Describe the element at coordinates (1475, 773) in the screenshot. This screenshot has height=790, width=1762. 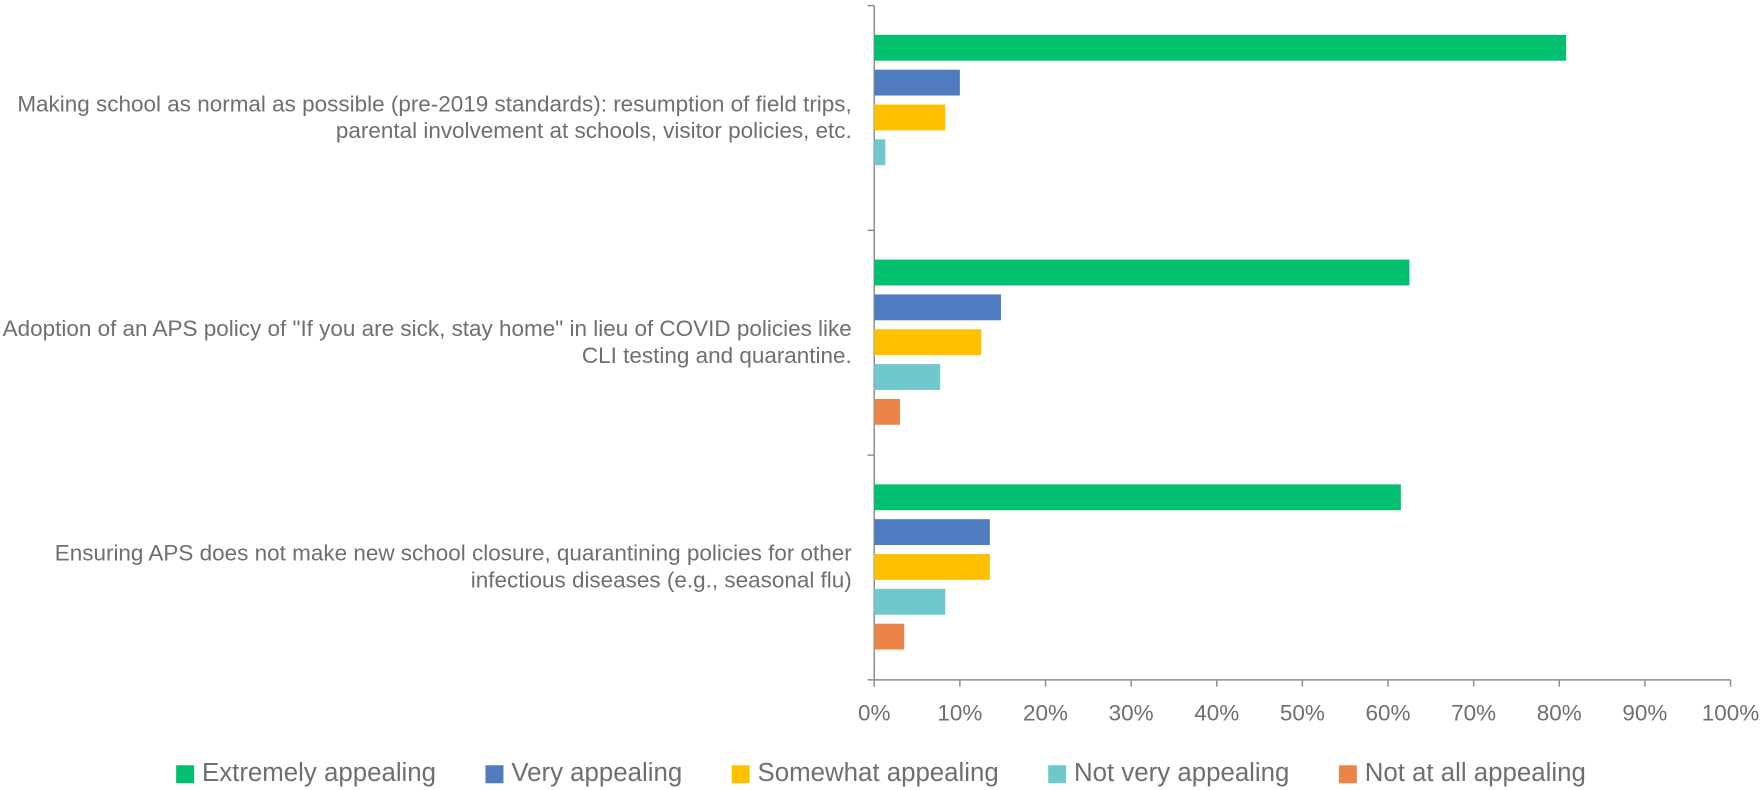
I see `legend-label: Not at all appealing` at that location.